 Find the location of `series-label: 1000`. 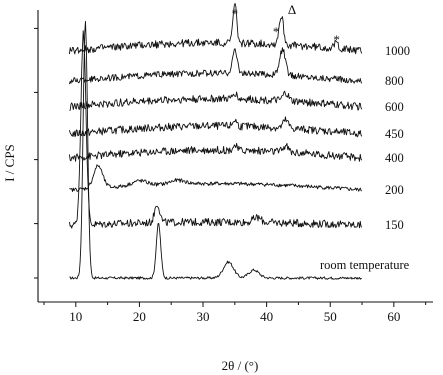

series-label: 1000 is located at coordinates (397, 51).